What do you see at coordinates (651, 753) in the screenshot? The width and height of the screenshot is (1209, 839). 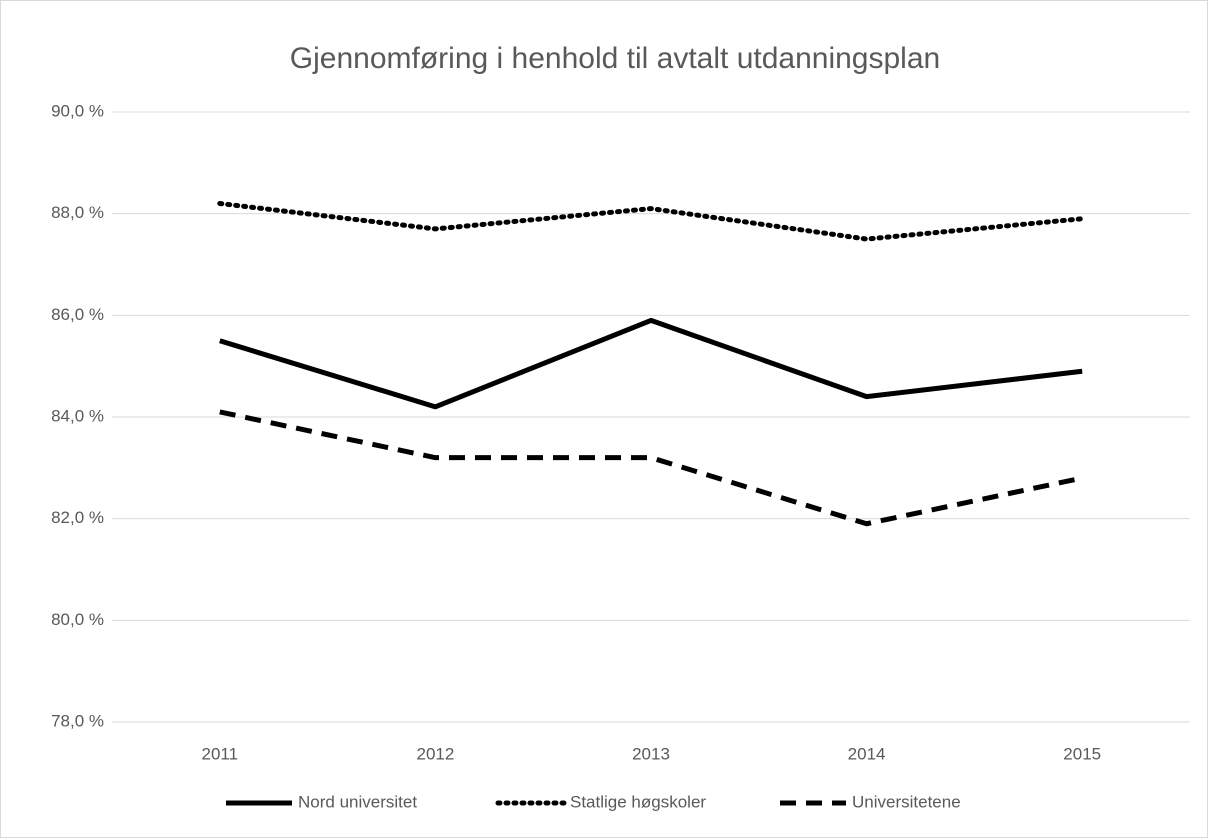 I see `x-tick-label: 2013` at bounding box center [651, 753].